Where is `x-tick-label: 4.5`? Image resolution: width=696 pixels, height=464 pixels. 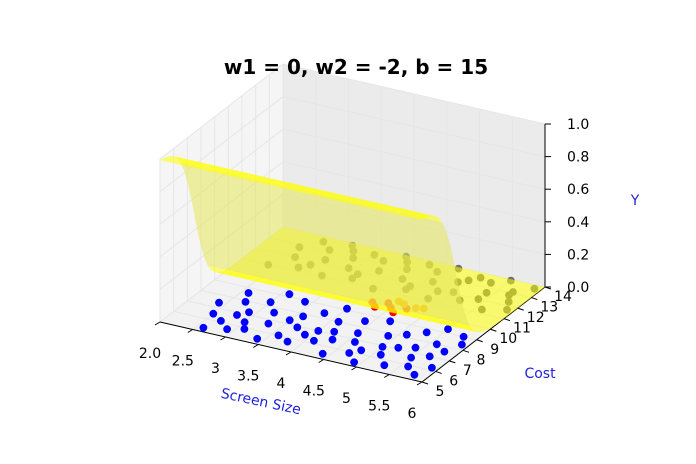 x-tick-label: 4.5 is located at coordinates (314, 392).